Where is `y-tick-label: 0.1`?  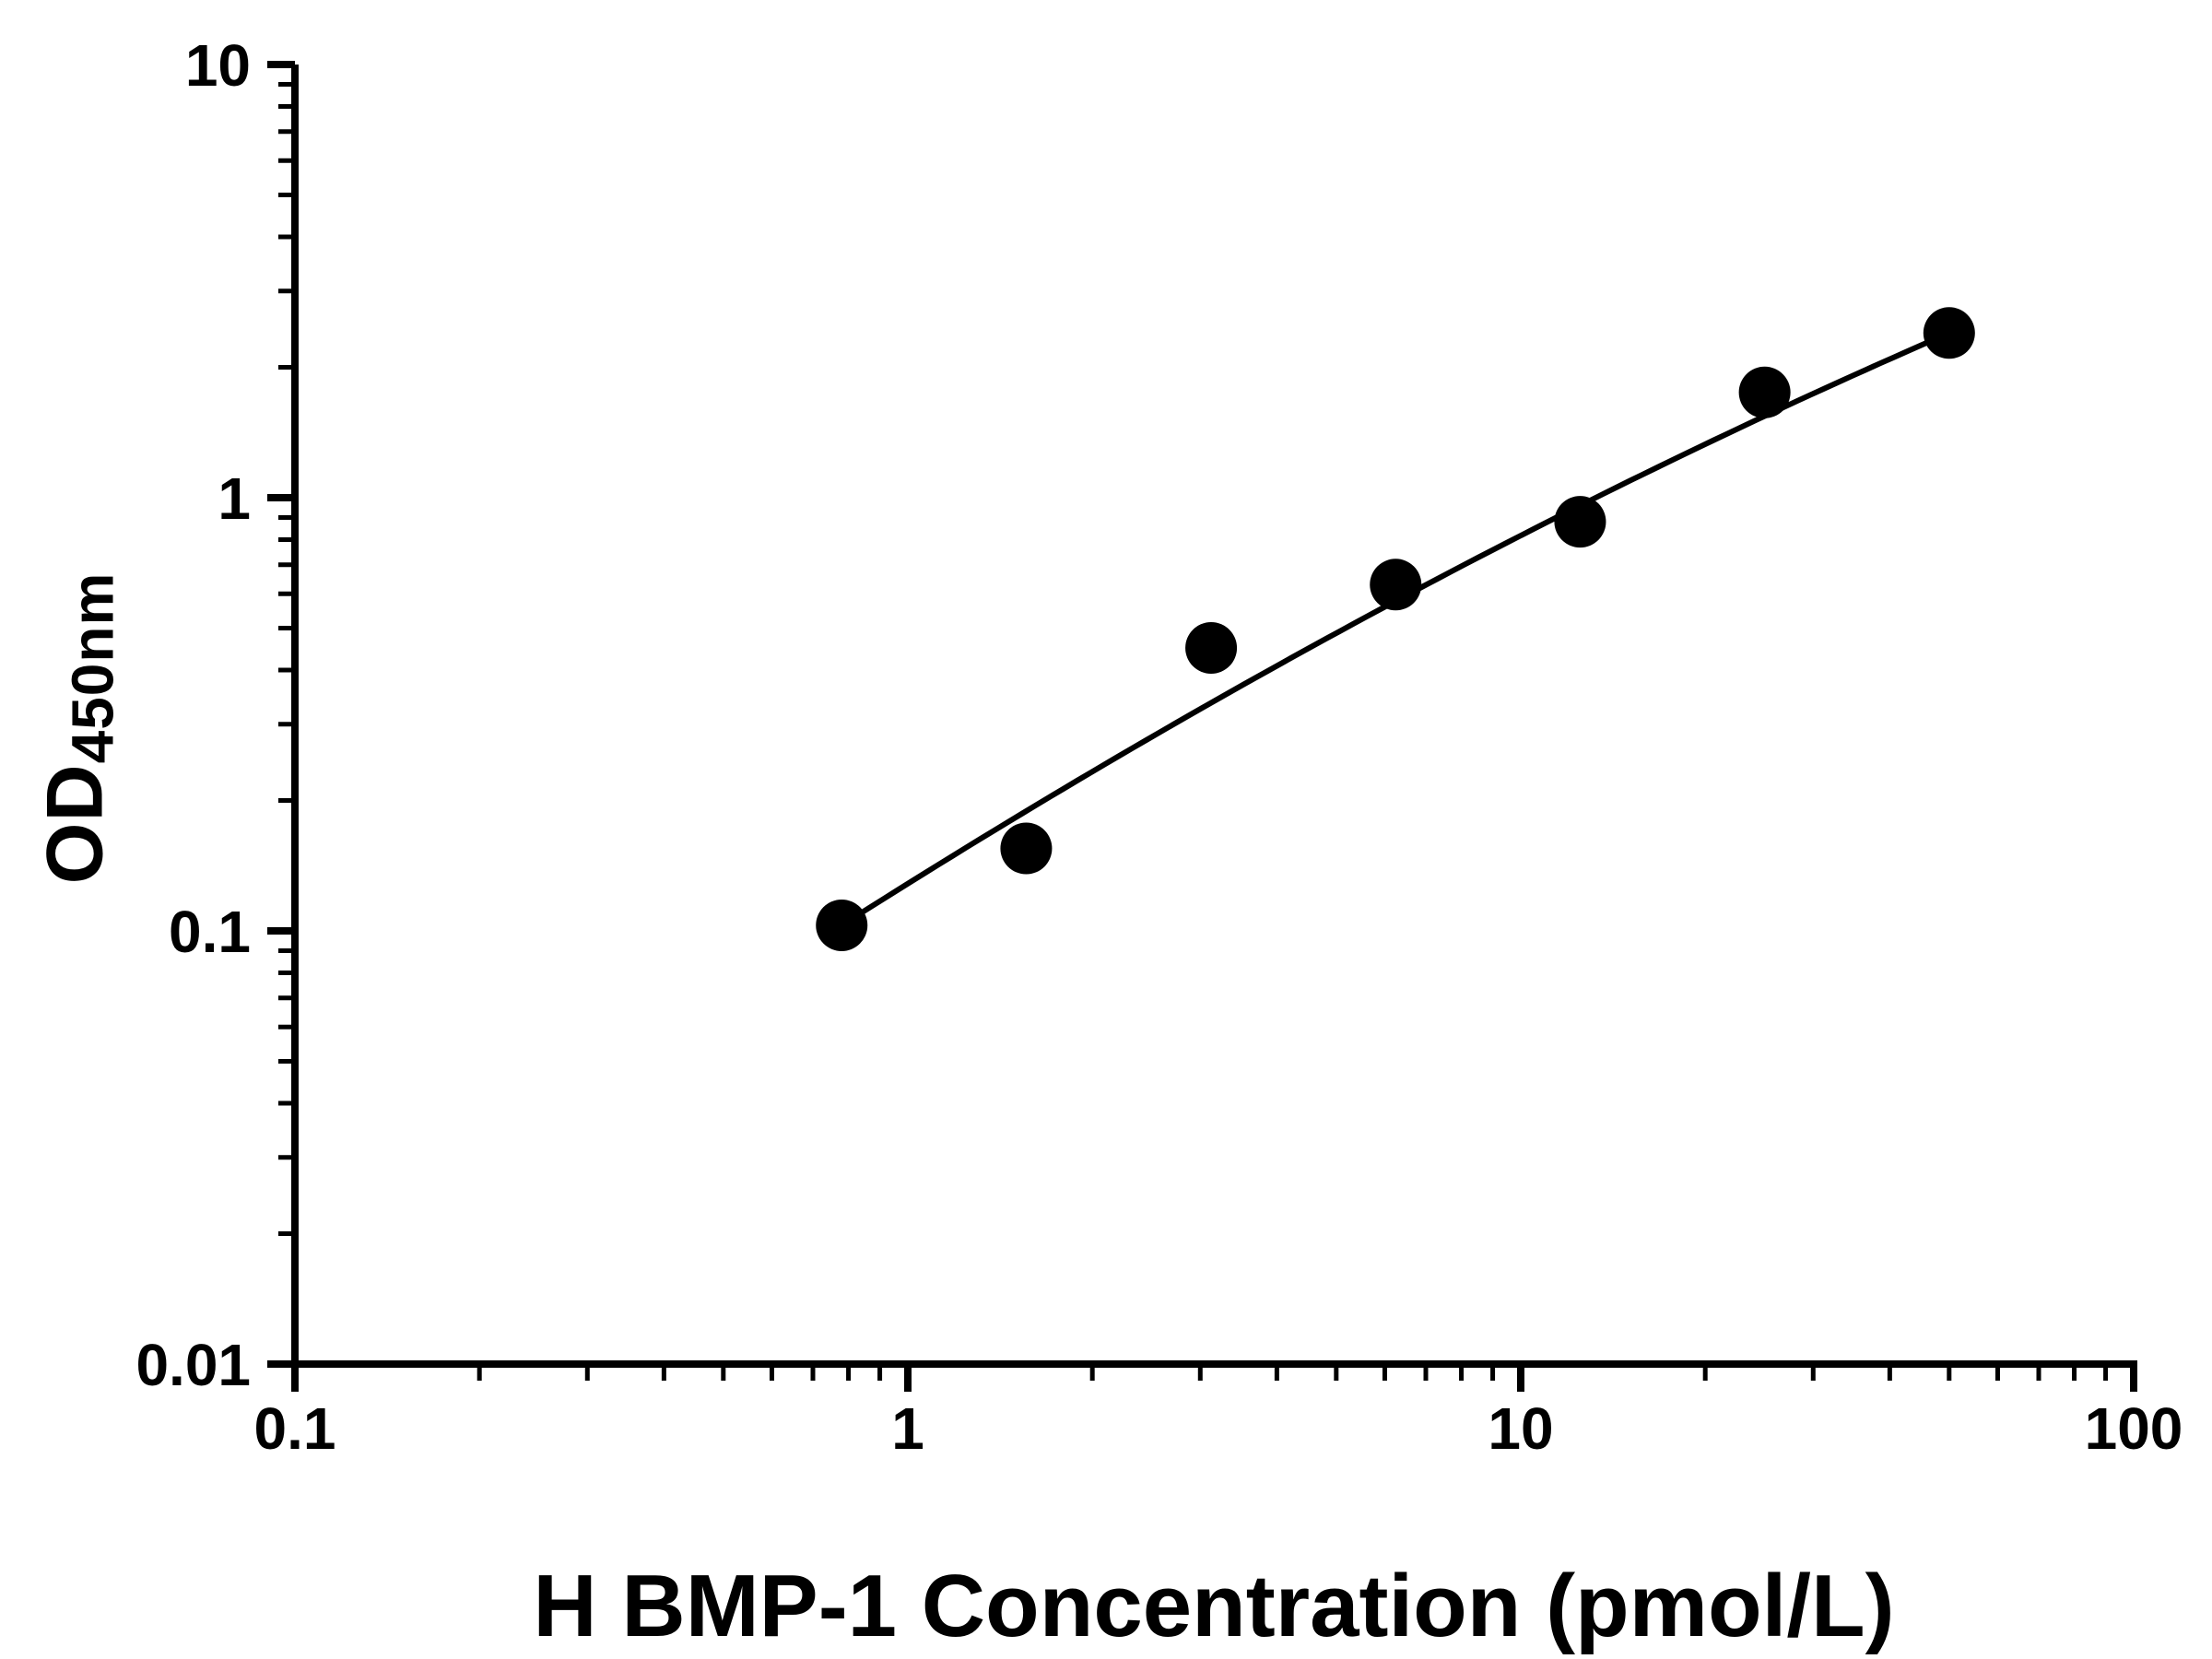
y-tick-label: 0.1 is located at coordinates (210, 932).